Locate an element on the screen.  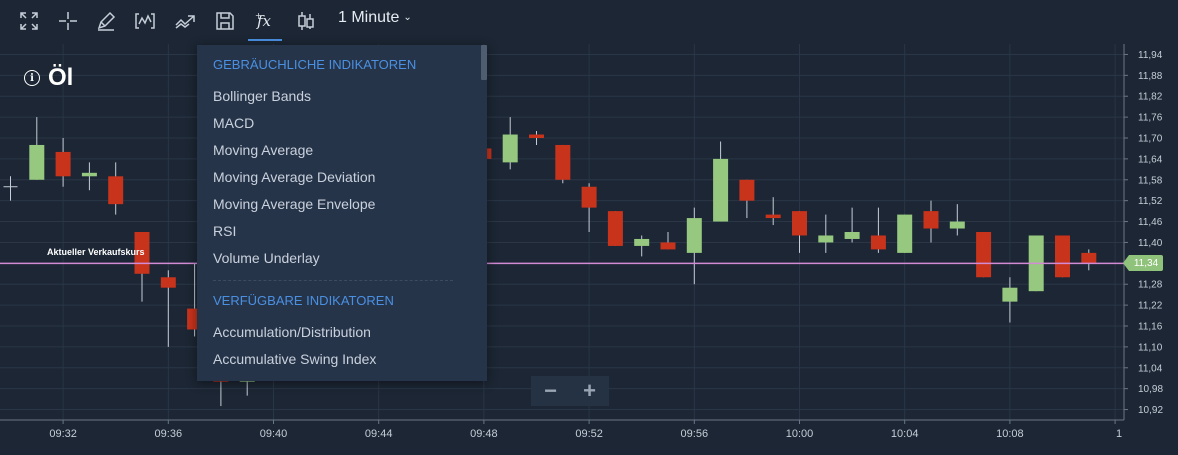
indicator-item: Volume Underlay is located at coordinates (266, 258).